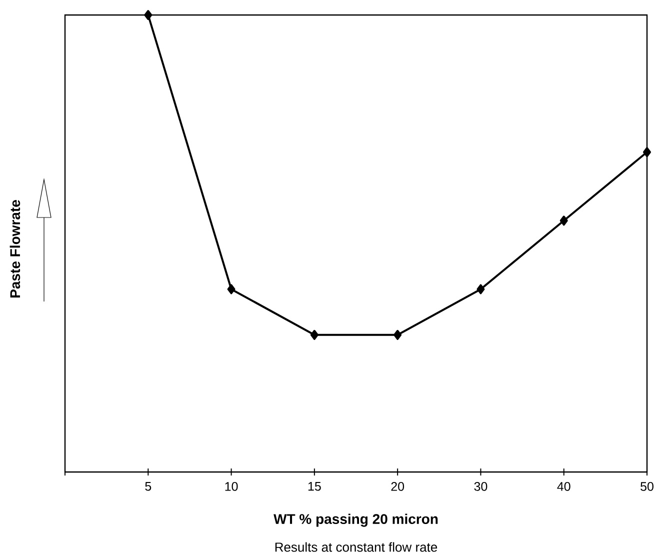 The height and width of the screenshot is (559, 660). What do you see at coordinates (481, 486) in the screenshot?
I see `x-tick-label: 30` at bounding box center [481, 486].